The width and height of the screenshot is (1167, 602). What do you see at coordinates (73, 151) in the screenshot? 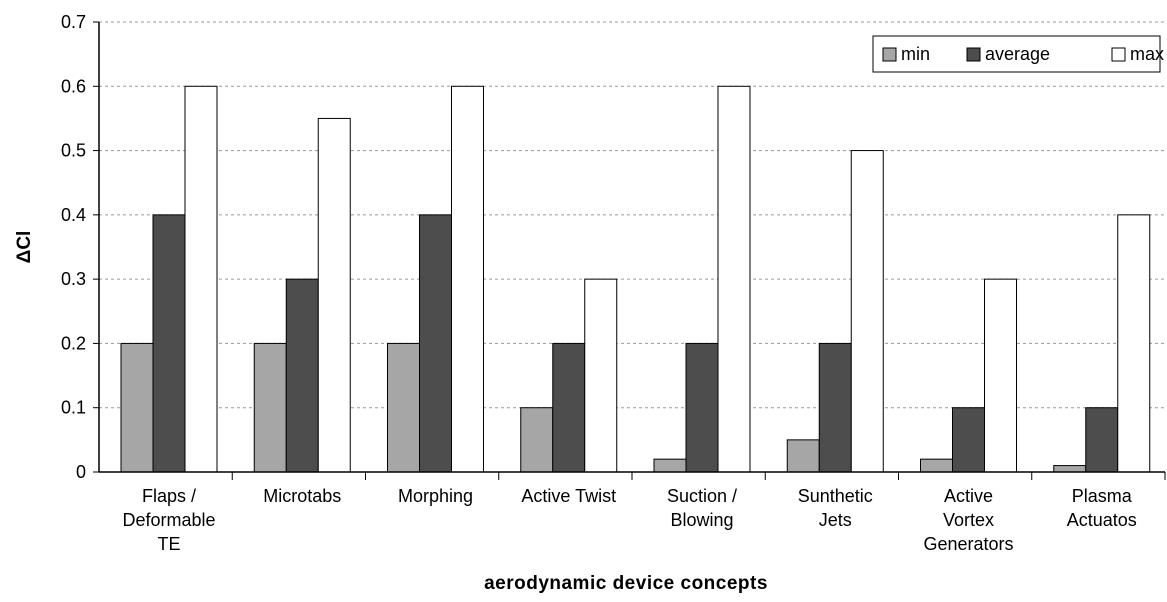
I see `y-tick-label: 0.5` at bounding box center [73, 151].